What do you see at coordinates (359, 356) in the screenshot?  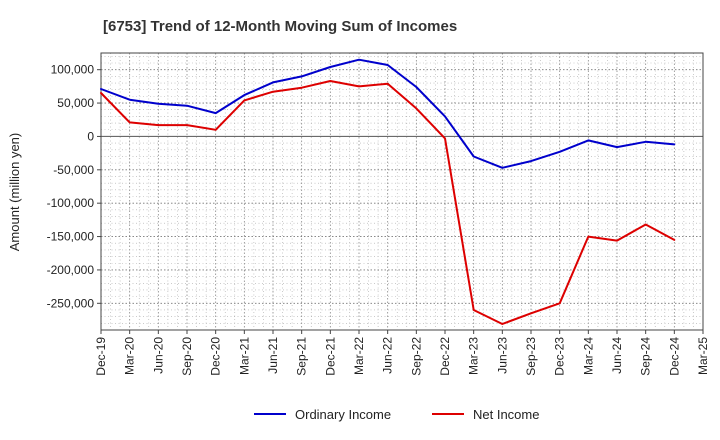 I see `x-tick-label: Mar-22` at bounding box center [359, 356].